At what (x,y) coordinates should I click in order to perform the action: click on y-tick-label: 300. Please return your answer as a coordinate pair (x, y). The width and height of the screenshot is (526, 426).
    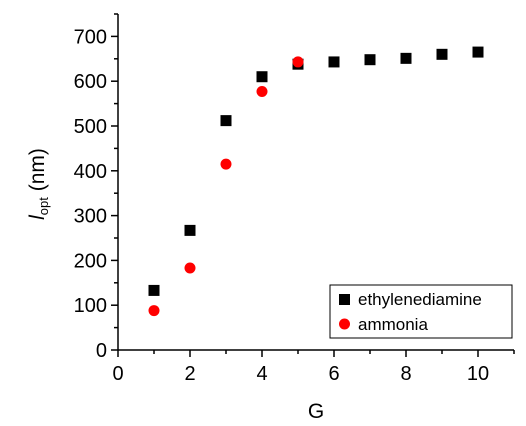
    Looking at the image, I should click on (90, 217).